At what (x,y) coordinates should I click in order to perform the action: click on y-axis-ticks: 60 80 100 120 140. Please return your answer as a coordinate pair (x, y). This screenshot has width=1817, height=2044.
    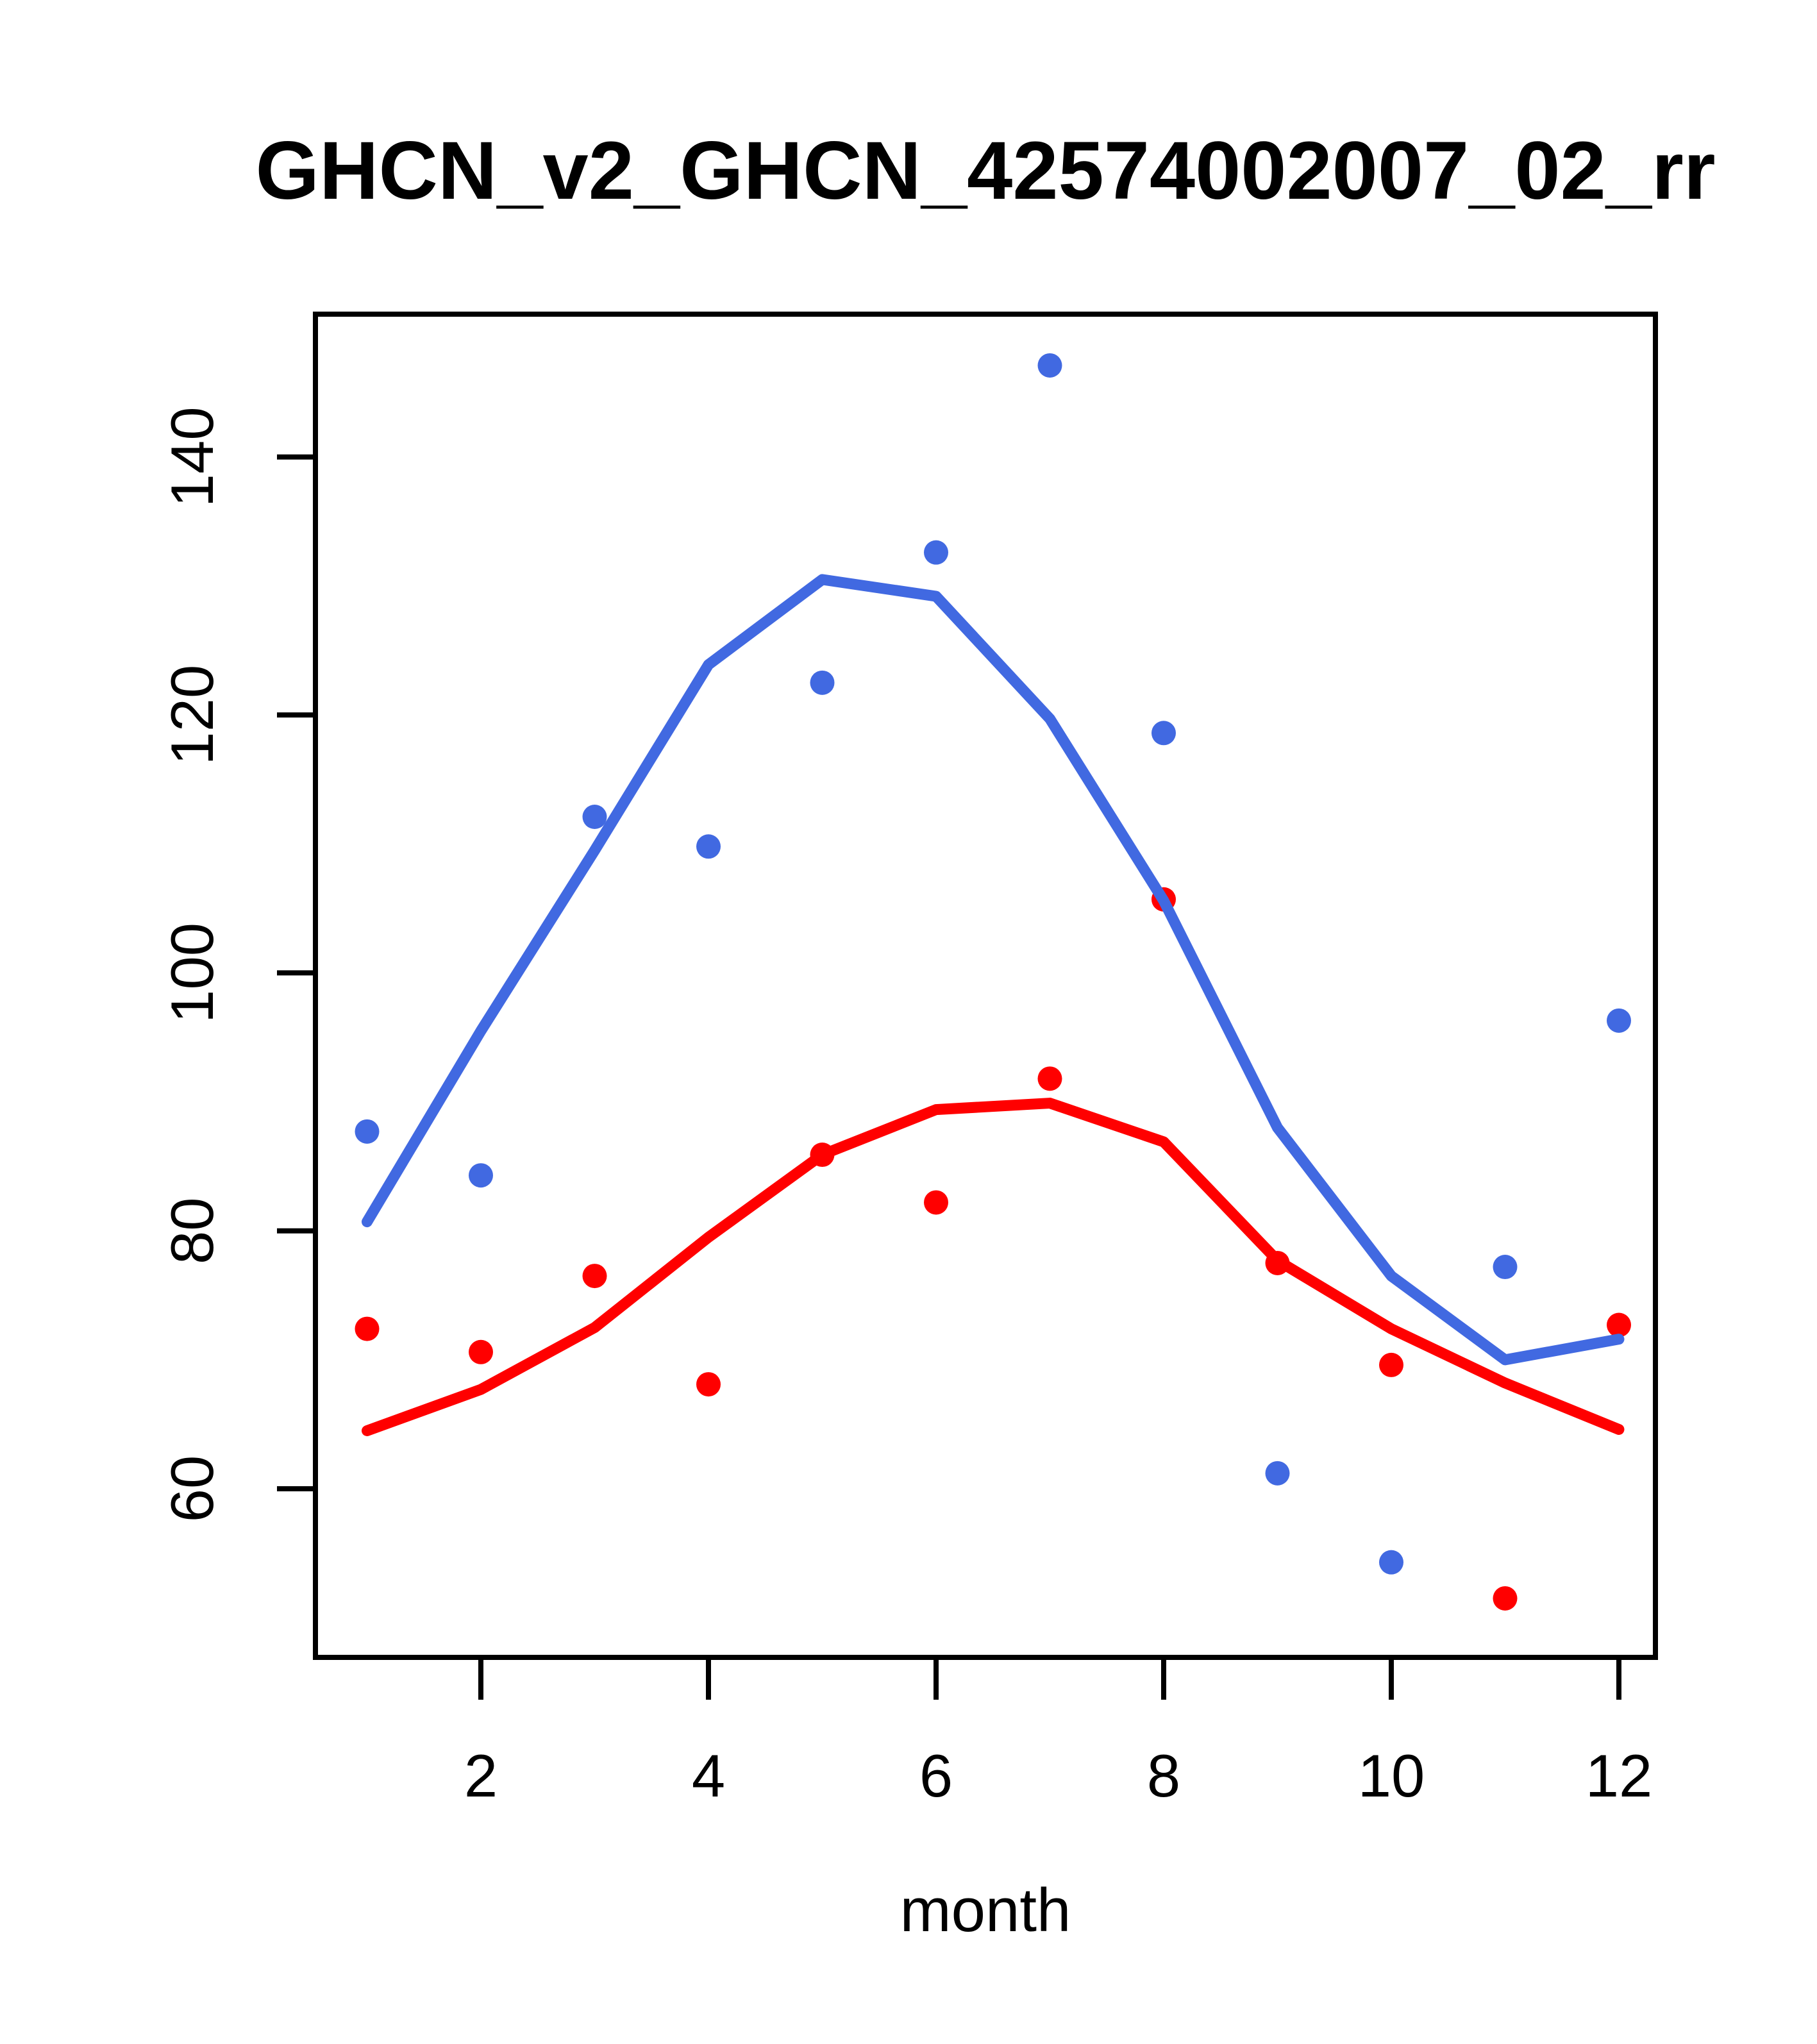
    Looking at the image, I should click on (236, 964).